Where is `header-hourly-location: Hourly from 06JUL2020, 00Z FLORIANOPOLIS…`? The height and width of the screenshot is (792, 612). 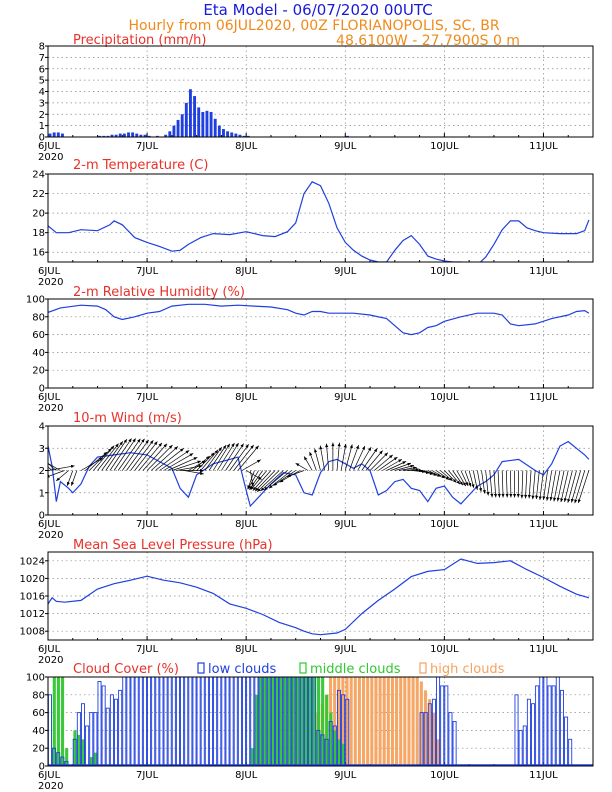
header-hourly-location: Hourly from 06JUL2020, 00Z FLORIANOPOLIS… is located at coordinates (313, 26).